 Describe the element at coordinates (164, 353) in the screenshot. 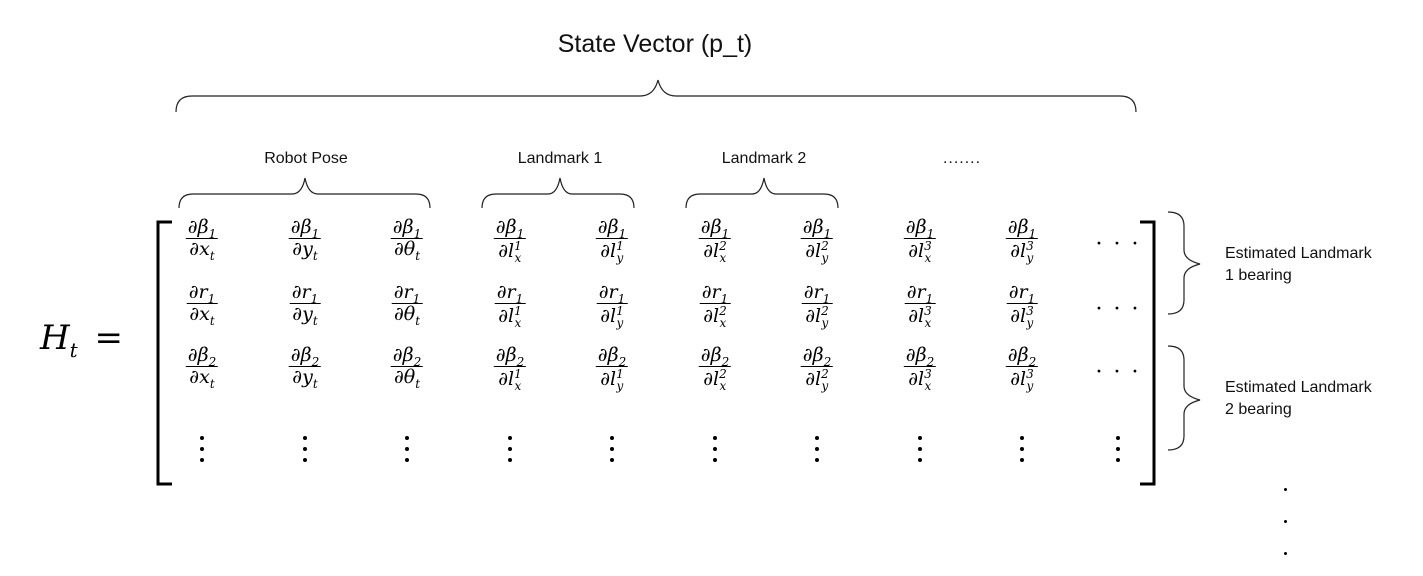

I see `matrix-left-bracket` at that location.